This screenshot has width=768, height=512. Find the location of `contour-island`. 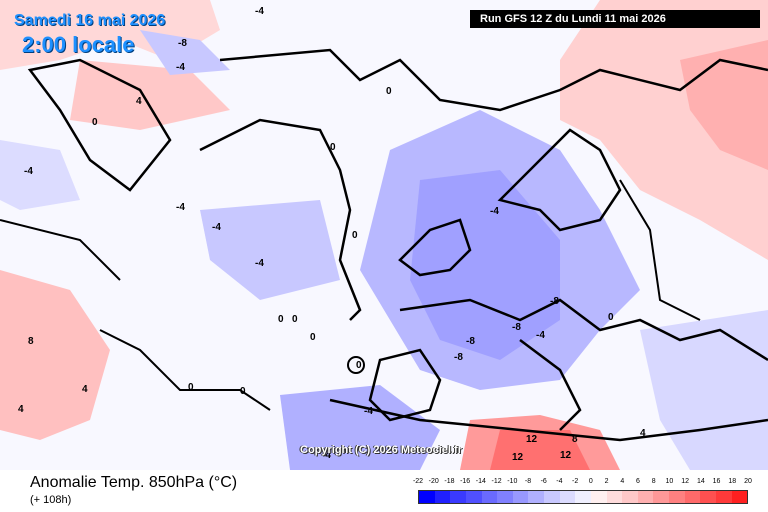

contour-island is located at coordinates (356, 365).